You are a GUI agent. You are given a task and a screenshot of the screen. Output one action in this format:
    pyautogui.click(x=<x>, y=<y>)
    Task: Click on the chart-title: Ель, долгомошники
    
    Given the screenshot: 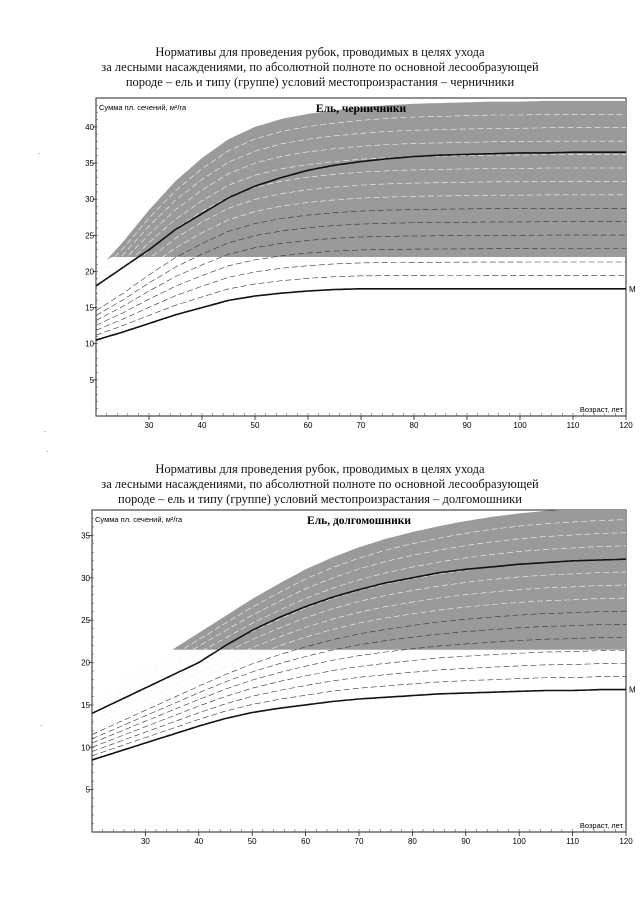 What is the action you would take?
    pyautogui.click(x=359, y=521)
    